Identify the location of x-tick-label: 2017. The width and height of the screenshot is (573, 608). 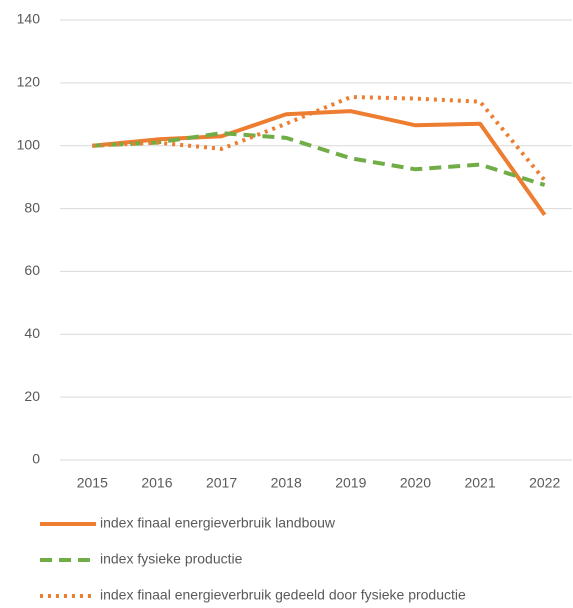
(221, 483).